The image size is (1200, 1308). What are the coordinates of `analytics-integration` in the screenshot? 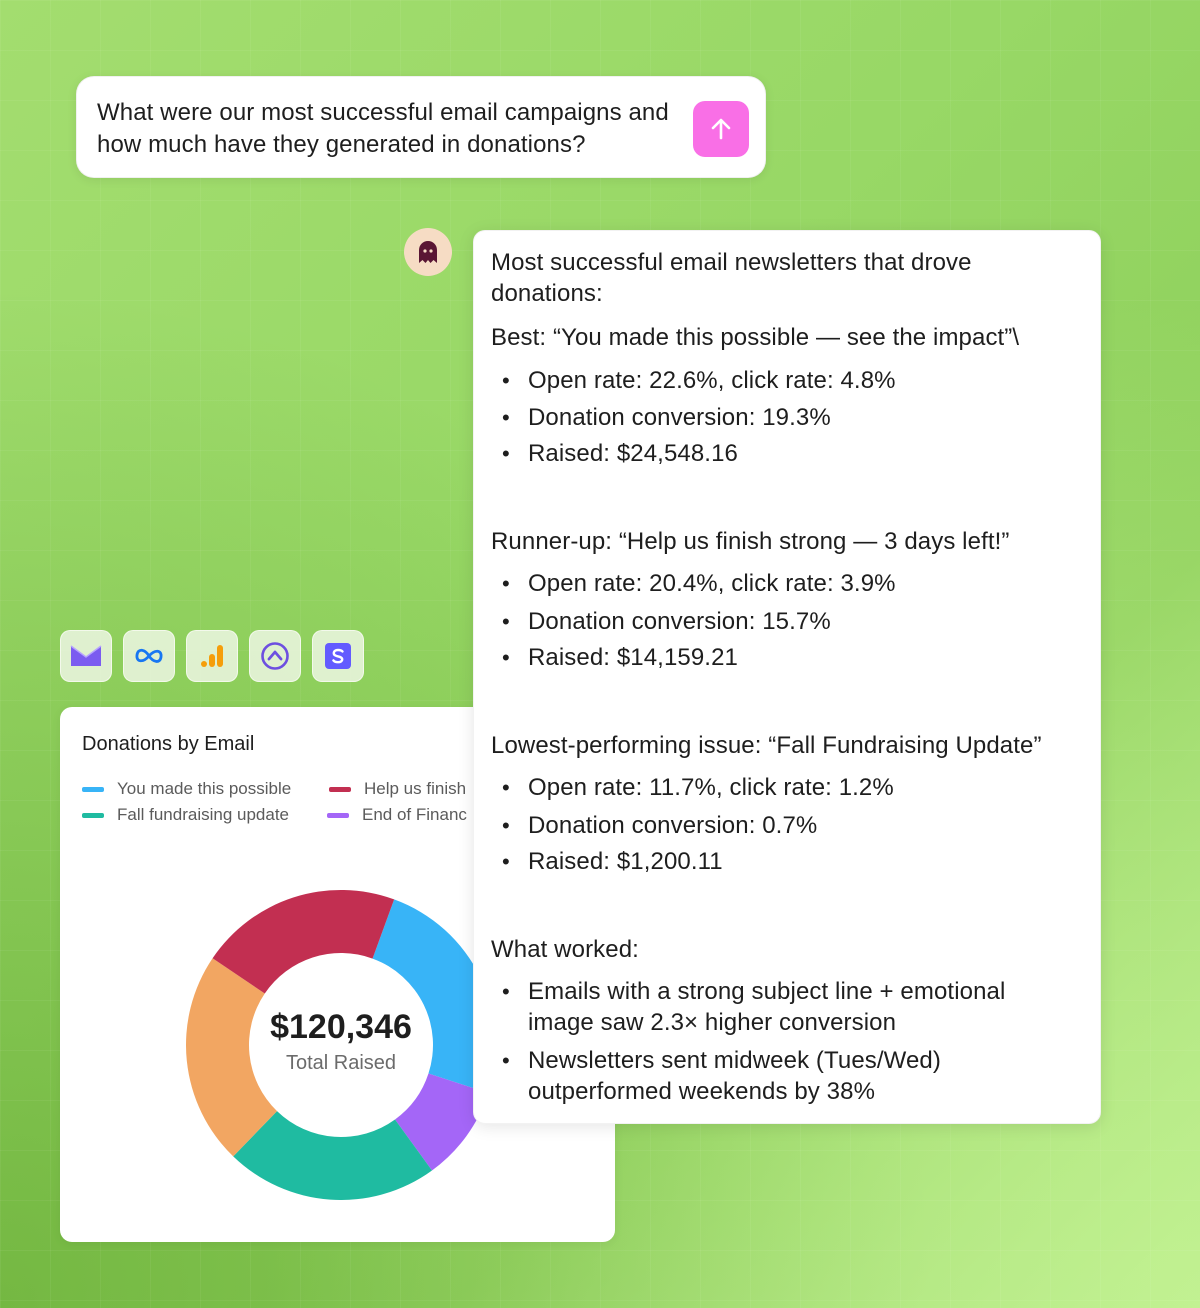 It's located at (212, 656).